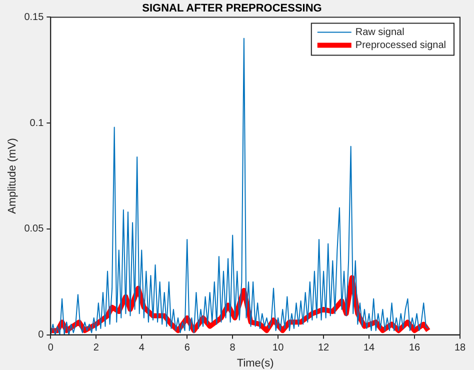  I want to click on x-tick-label: 14, so click(369, 348).